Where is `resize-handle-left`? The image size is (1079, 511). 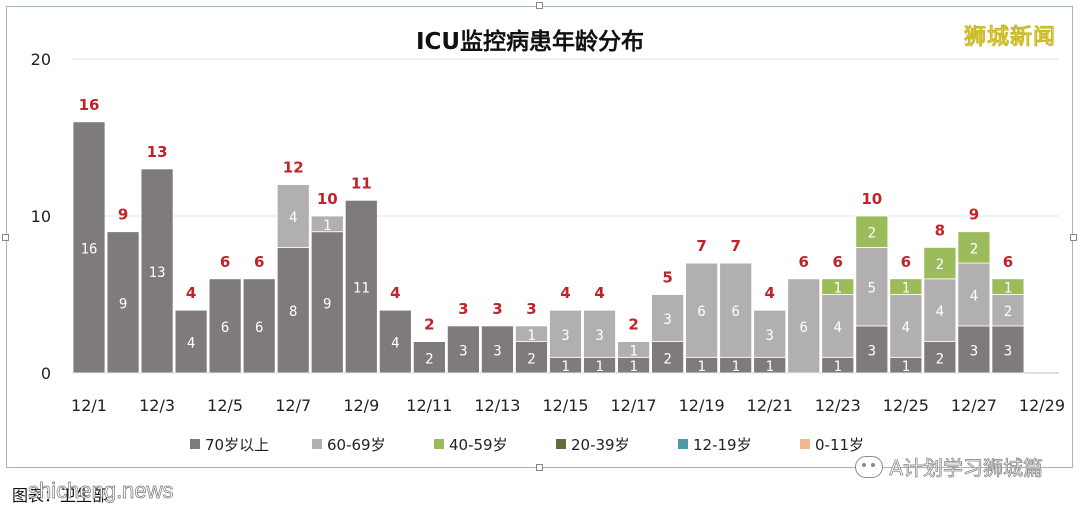 resize-handle-left is located at coordinates (5, 237).